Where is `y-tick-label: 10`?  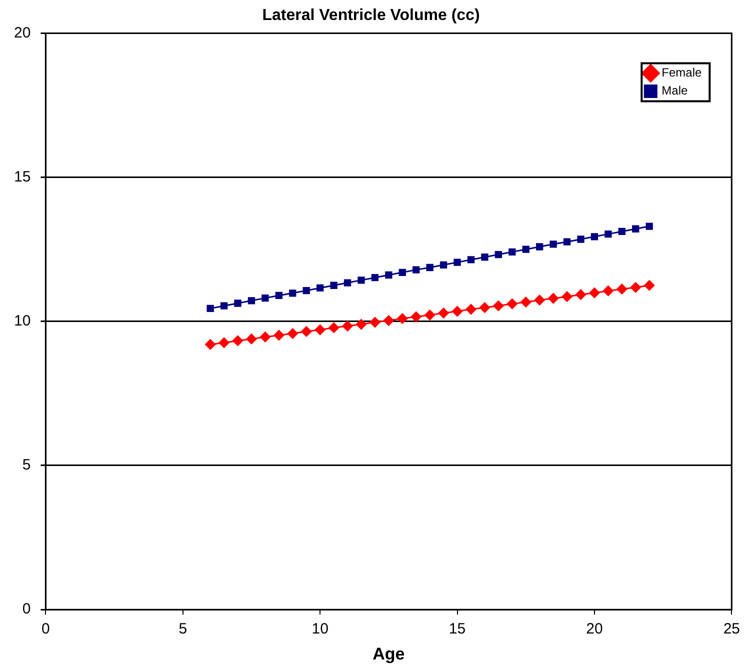 y-tick-label: 10 is located at coordinates (22, 321).